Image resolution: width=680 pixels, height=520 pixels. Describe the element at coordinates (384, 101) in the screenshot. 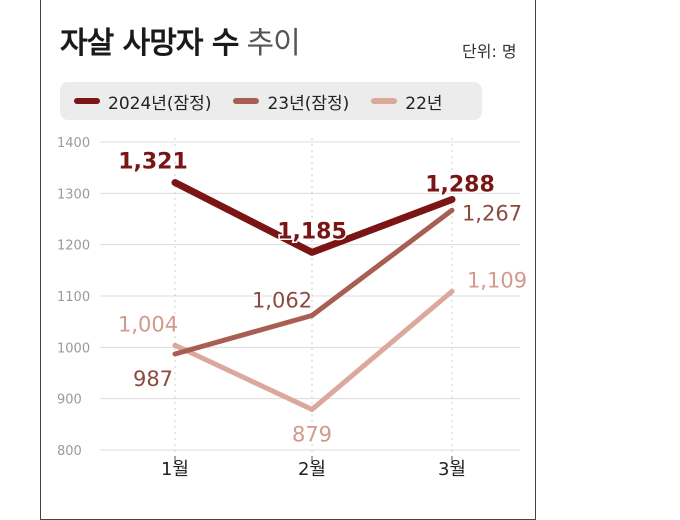

I see `legend-swatch-2022` at that location.